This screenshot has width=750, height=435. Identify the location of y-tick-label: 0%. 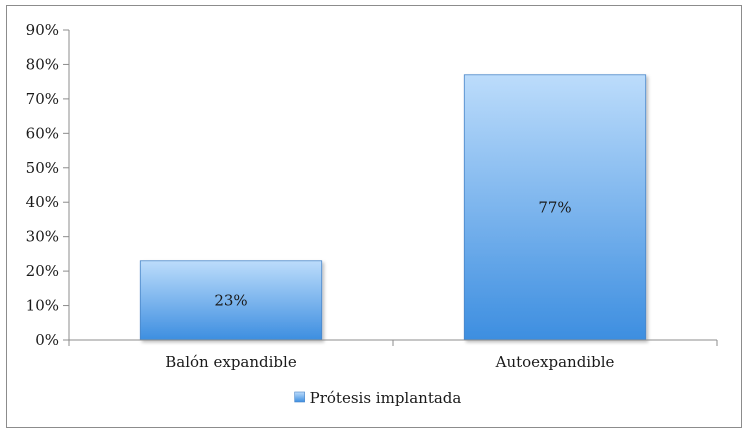
(47, 340).